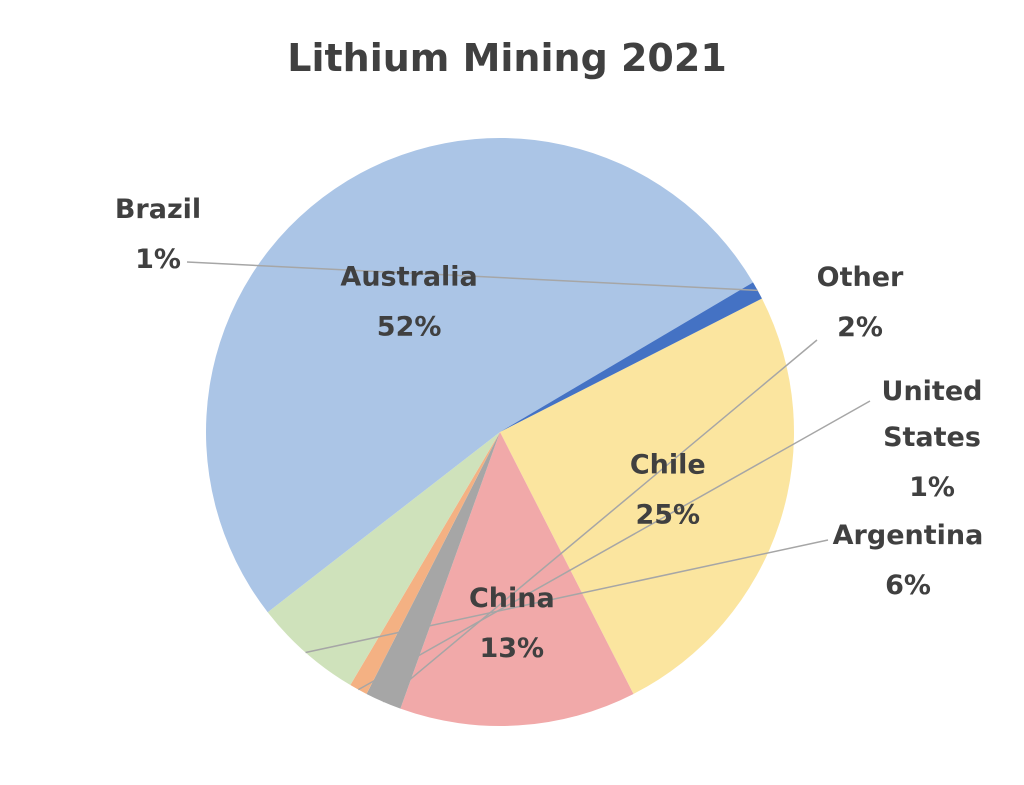 This screenshot has height=785, width=1024. Describe the element at coordinates (860, 277) in the screenshot. I see `label-name-other: Other` at that location.